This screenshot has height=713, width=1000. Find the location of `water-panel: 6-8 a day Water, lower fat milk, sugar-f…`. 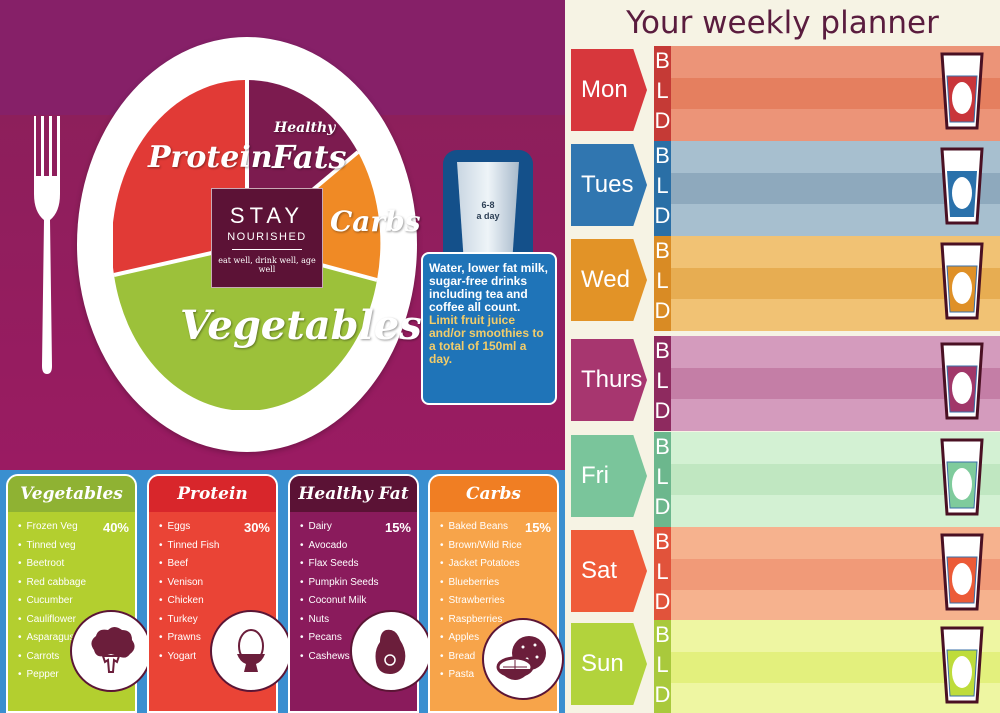

water-panel: 6-8 a day Water, lower fat milk, sugar-f… is located at coordinates (489, 277).